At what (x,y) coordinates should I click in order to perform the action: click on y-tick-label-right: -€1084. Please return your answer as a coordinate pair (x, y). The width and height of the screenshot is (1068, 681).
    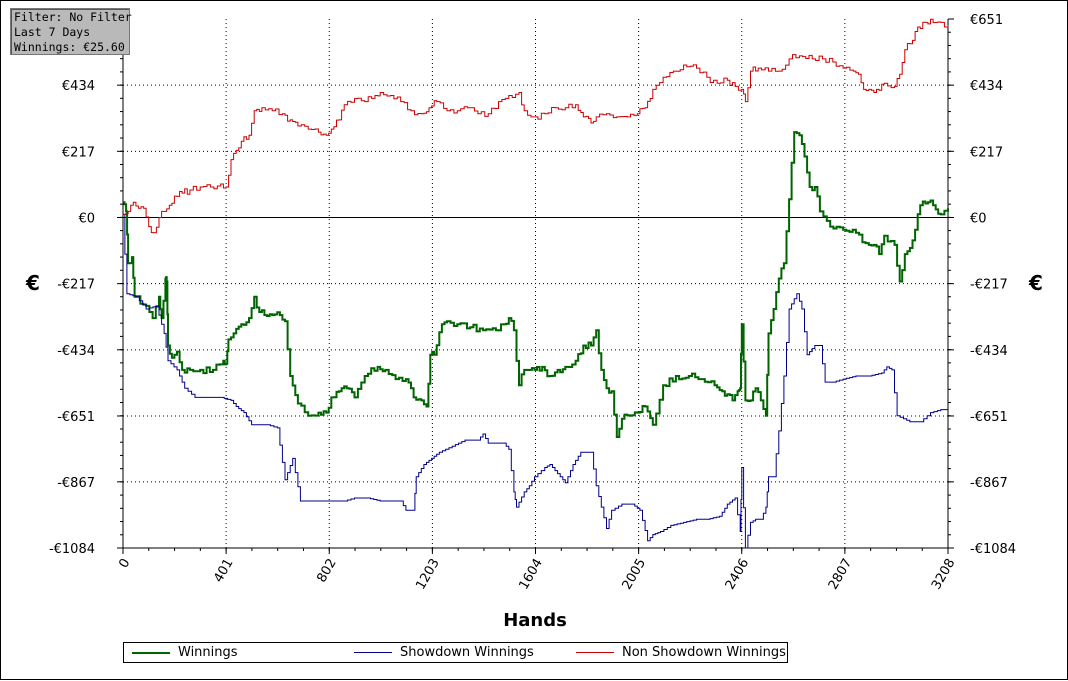
    Looking at the image, I should click on (993, 549).